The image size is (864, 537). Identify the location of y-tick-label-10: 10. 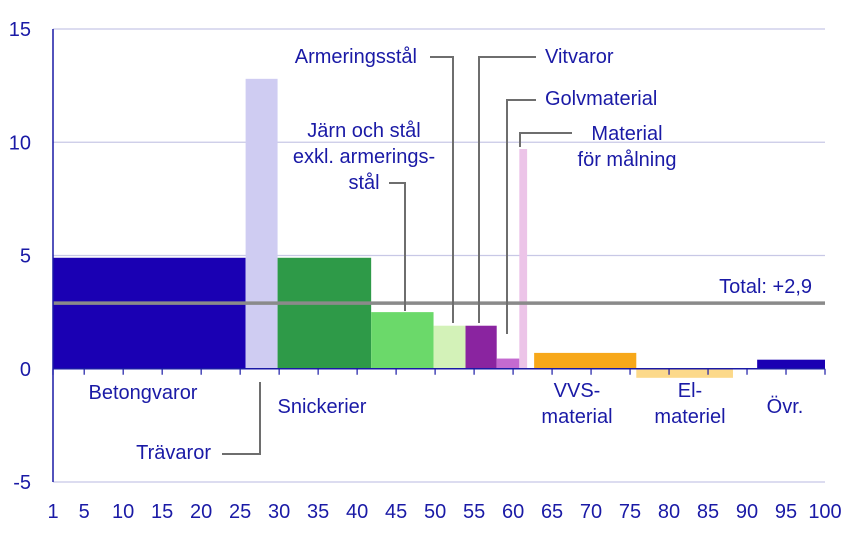
(20, 143).